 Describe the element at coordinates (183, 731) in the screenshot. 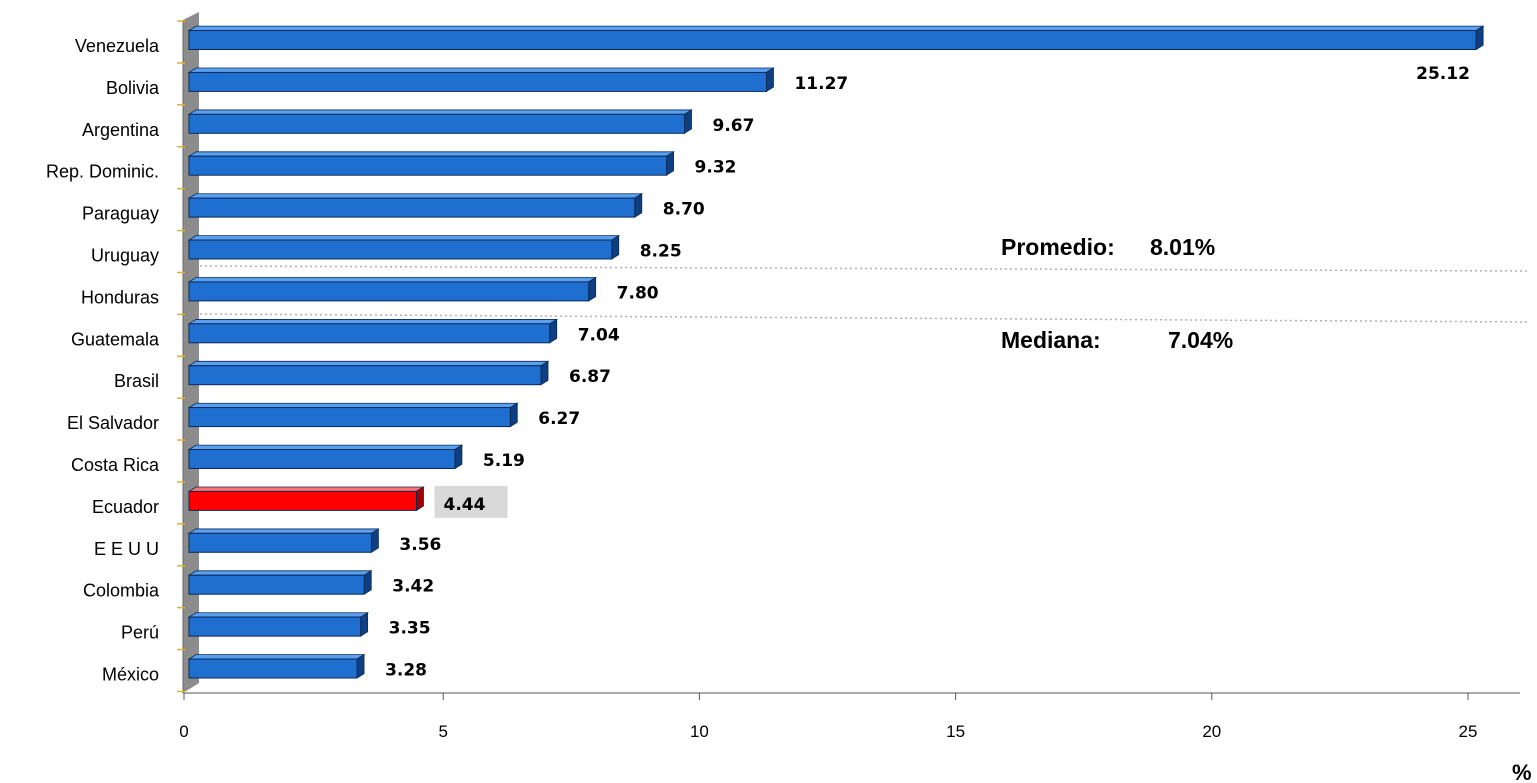

I see `x-tick-label: 0` at that location.